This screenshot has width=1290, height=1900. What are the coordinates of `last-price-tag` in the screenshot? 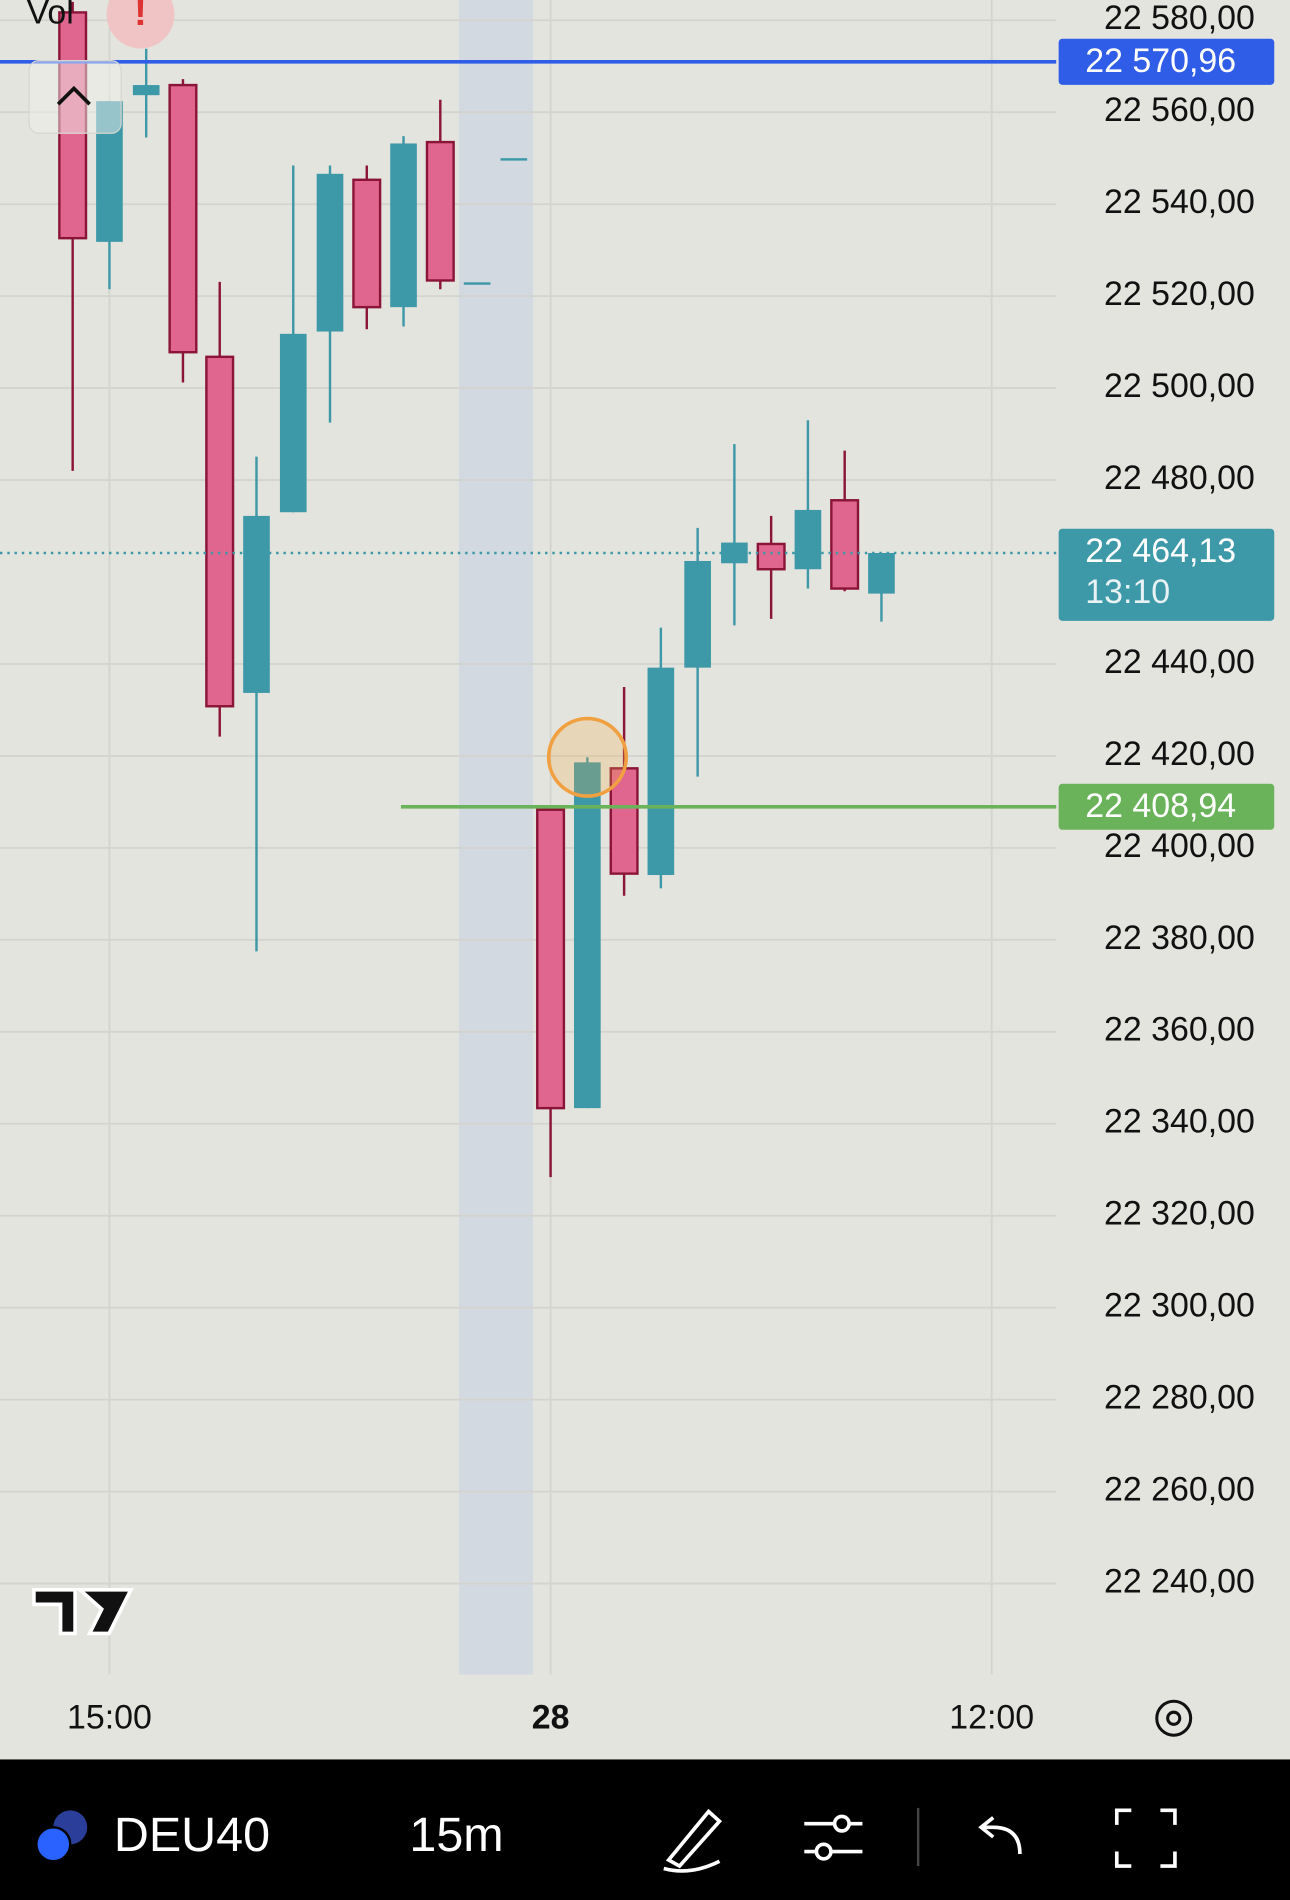 It's located at (1166, 574).